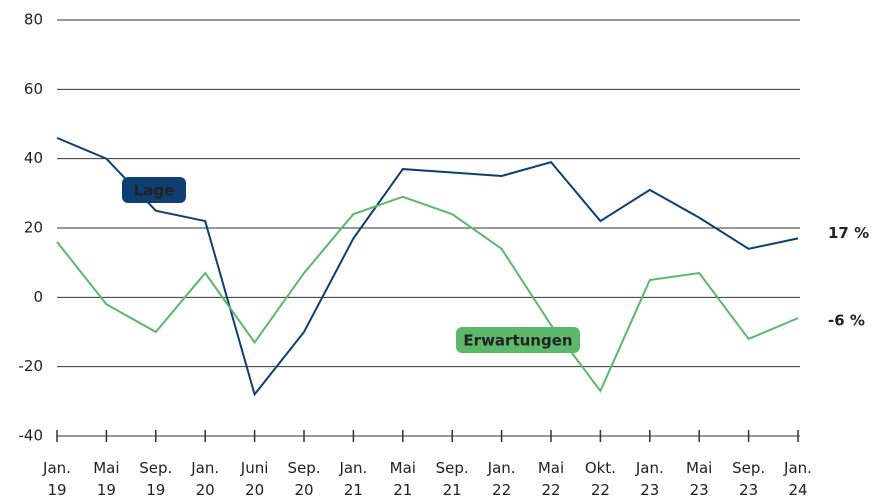 This screenshot has height=499, width=892. Describe the element at coordinates (254, 479) in the screenshot. I see `x-tick-label: Juni 20` at that location.